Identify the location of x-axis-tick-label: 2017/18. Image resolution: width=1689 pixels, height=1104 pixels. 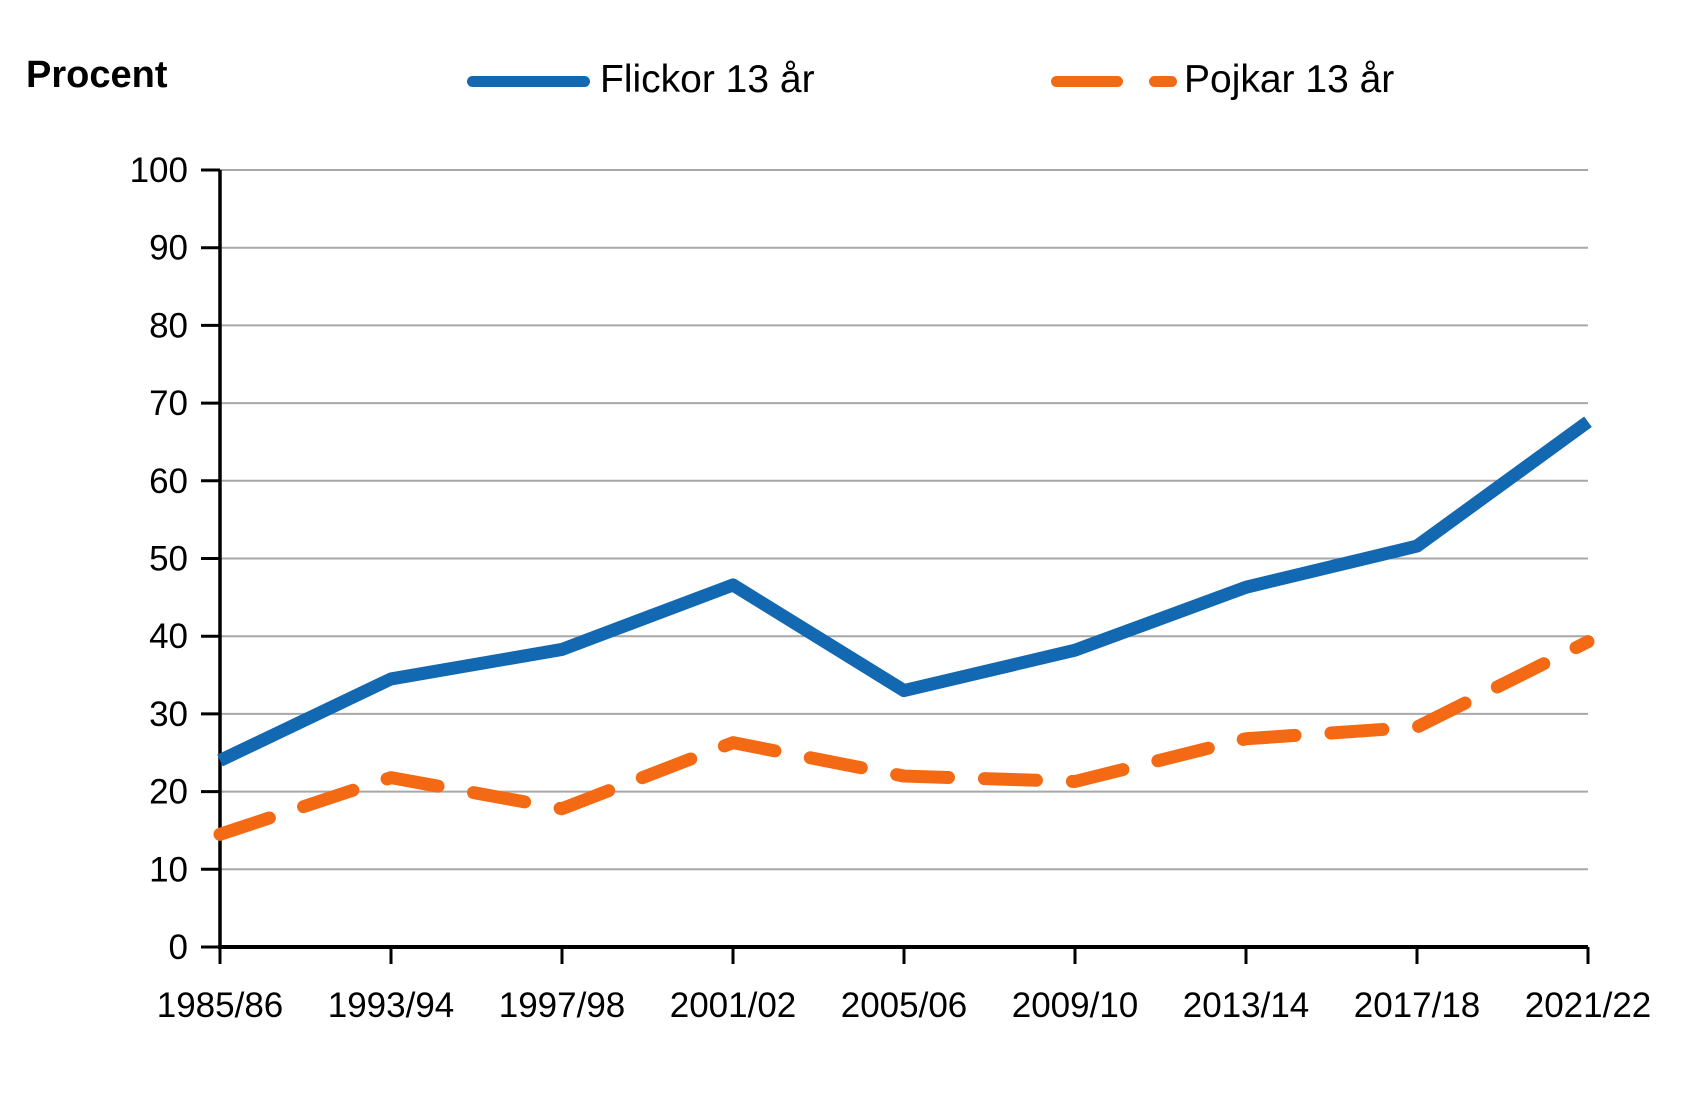
(1417, 1005).